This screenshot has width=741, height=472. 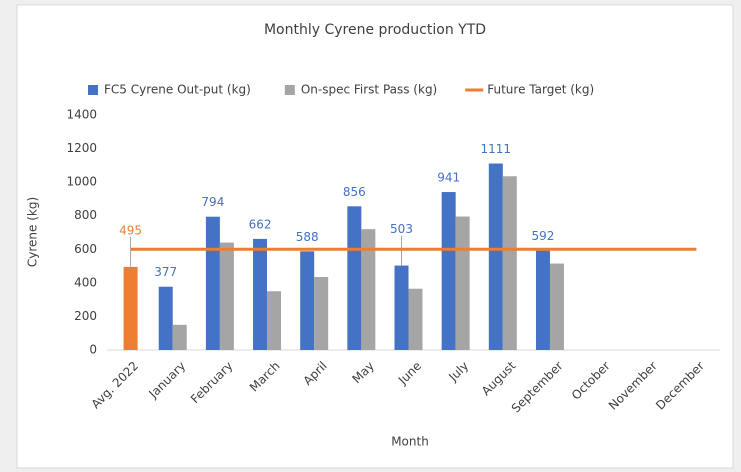 What do you see at coordinates (375, 30) in the screenshot?
I see `chart-title: Monthly Cyrene production YTD` at bounding box center [375, 30].